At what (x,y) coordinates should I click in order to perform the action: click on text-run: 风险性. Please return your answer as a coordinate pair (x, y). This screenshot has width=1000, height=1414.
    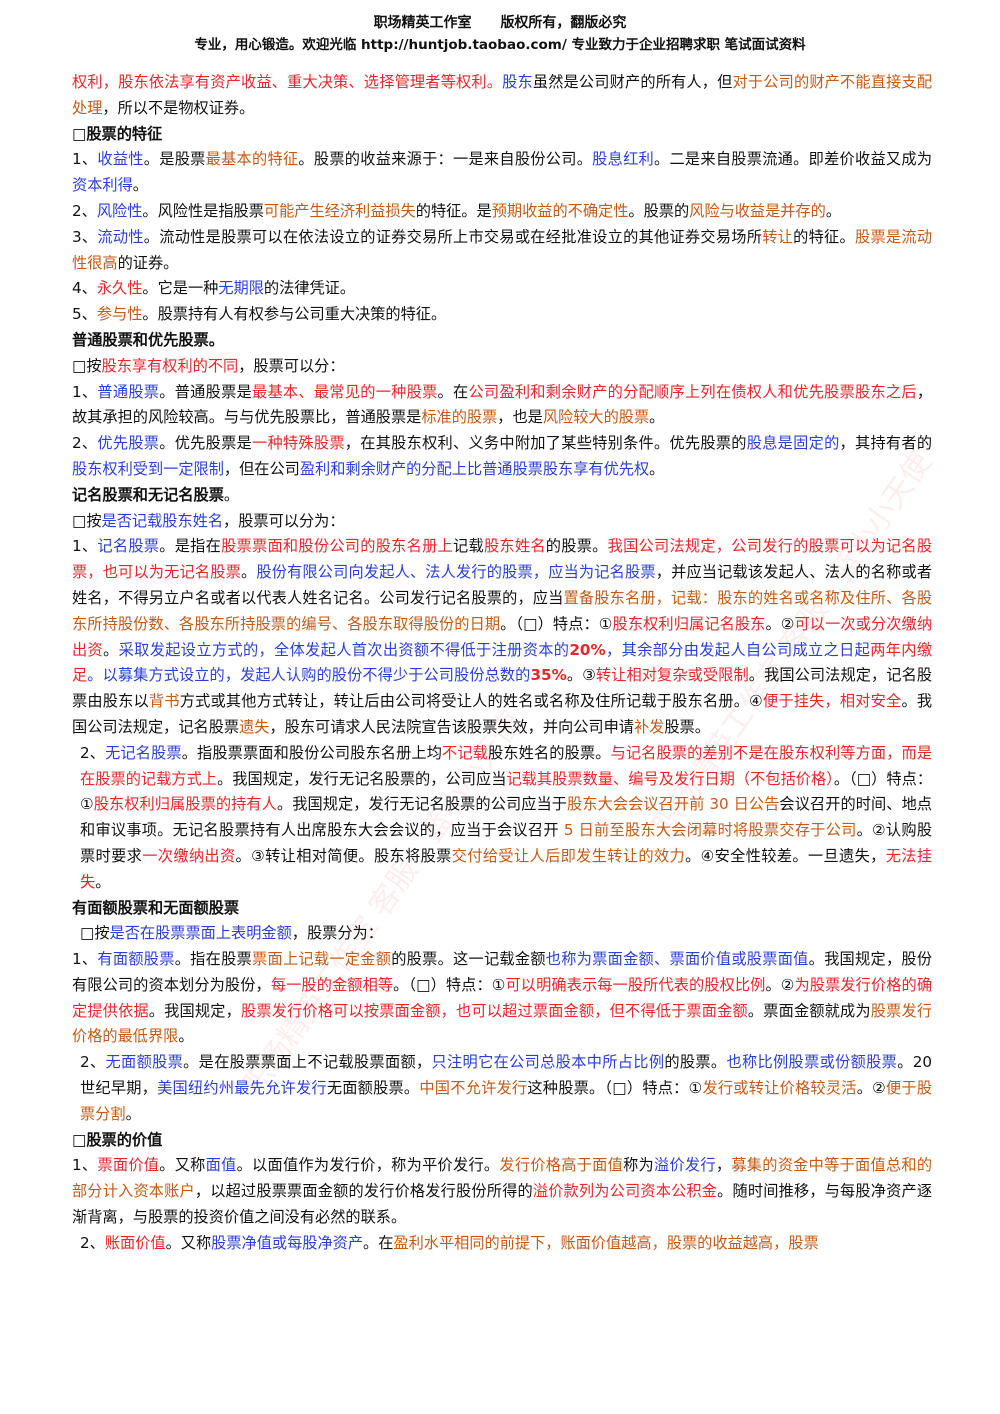
    Looking at the image, I should click on (119, 210).